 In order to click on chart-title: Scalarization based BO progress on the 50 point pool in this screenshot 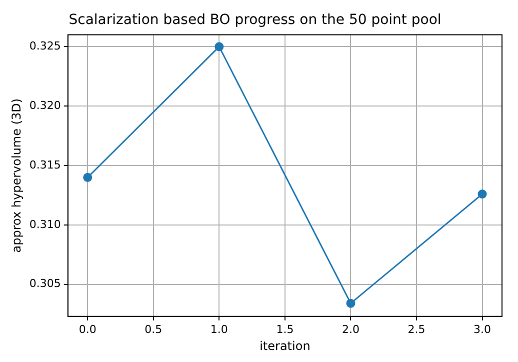, I will do `click(255, 20)`.